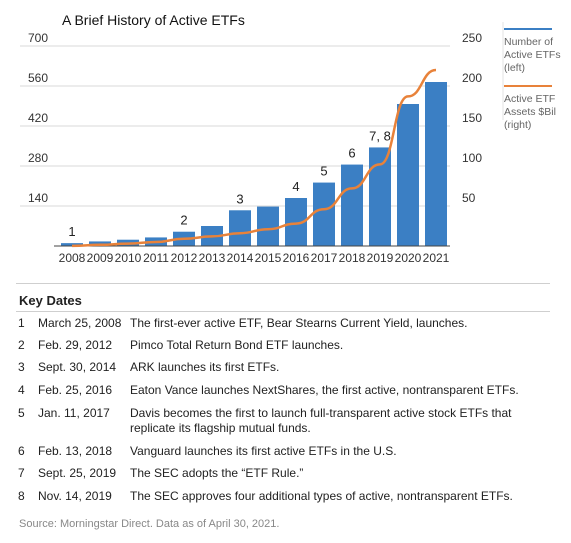  What do you see at coordinates (323, 171) in the screenshot?
I see `event-marker-label: 5` at bounding box center [323, 171].